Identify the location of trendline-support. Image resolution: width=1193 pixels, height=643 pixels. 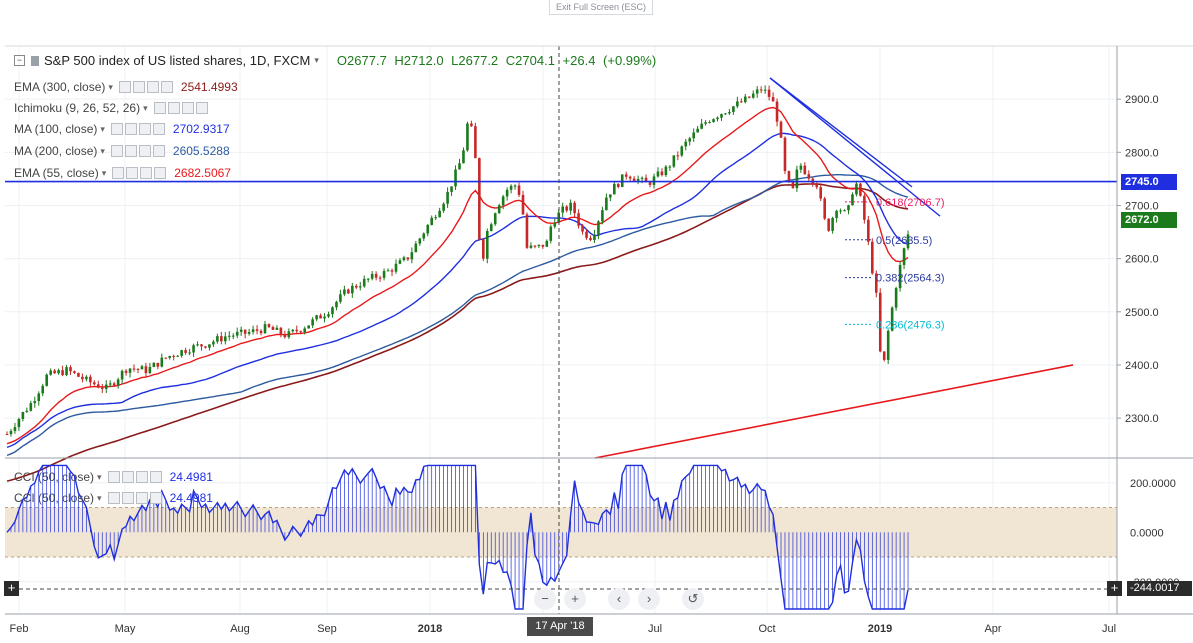
(834, 411).